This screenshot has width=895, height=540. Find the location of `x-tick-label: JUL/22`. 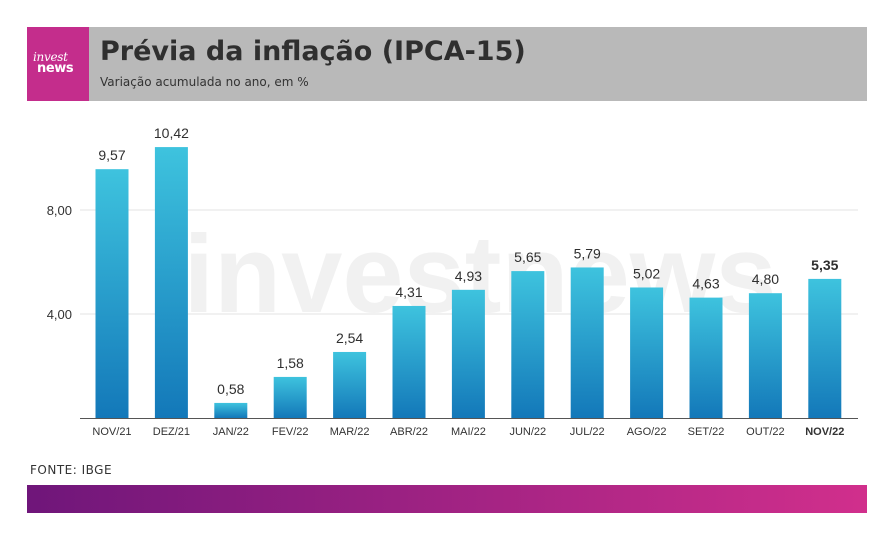

x-tick-label: JUL/22 is located at coordinates (587, 432).